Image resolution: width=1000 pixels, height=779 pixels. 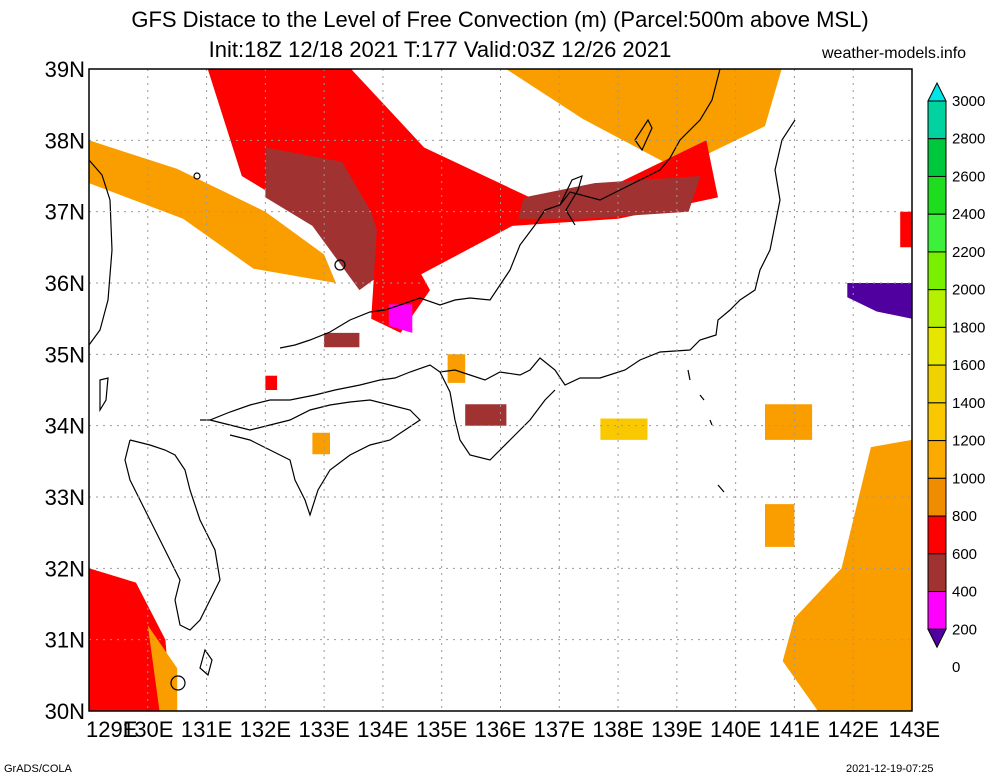 What do you see at coordinates (794, 729) in the screenshot?
I see `longitude-tick-label: 141E` at bounding box center [794, 729].